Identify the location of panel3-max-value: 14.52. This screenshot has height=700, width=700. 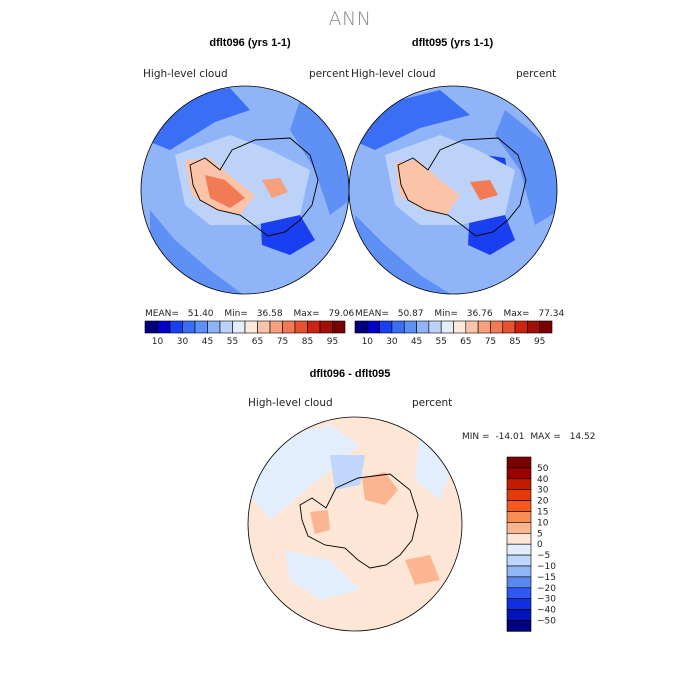
(582, 437).